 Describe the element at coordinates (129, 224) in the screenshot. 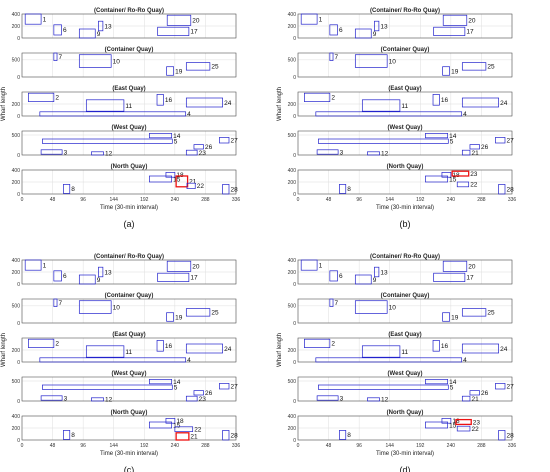

I see `panel-caption: (a)` at that location.